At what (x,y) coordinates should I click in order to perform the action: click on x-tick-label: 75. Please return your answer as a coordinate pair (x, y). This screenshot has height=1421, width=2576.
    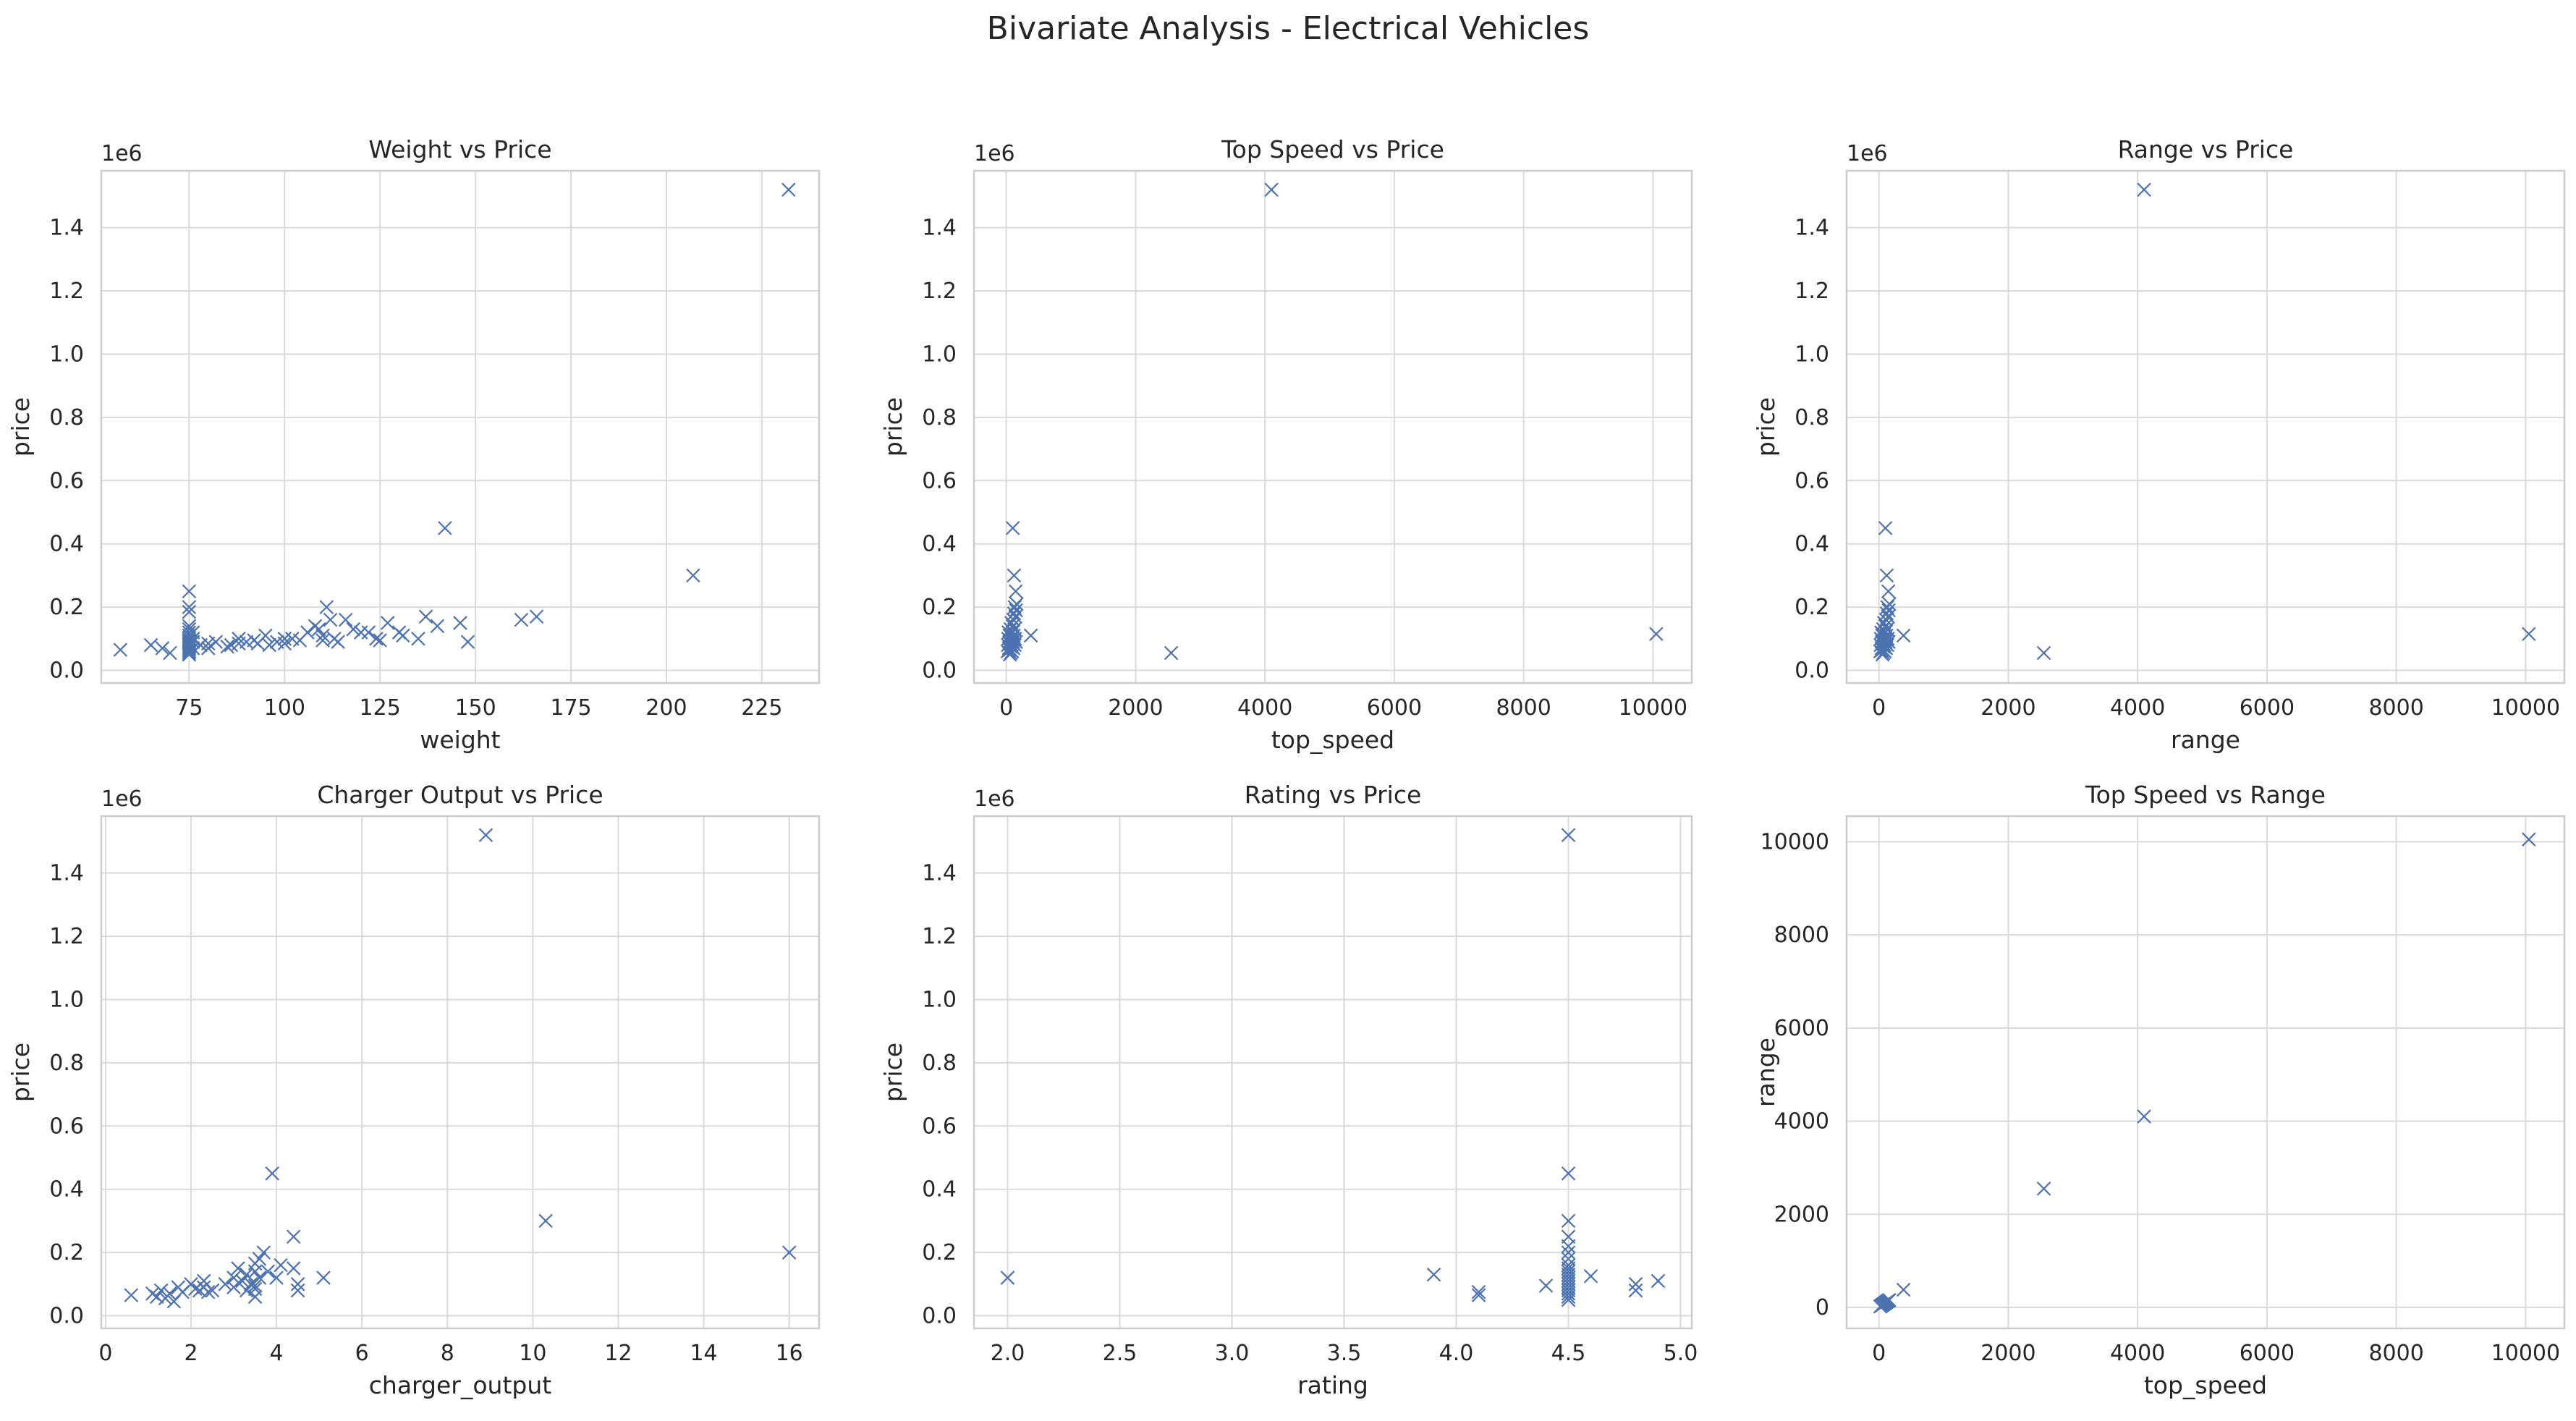
    Looking at the image, I should click on (189, 708).